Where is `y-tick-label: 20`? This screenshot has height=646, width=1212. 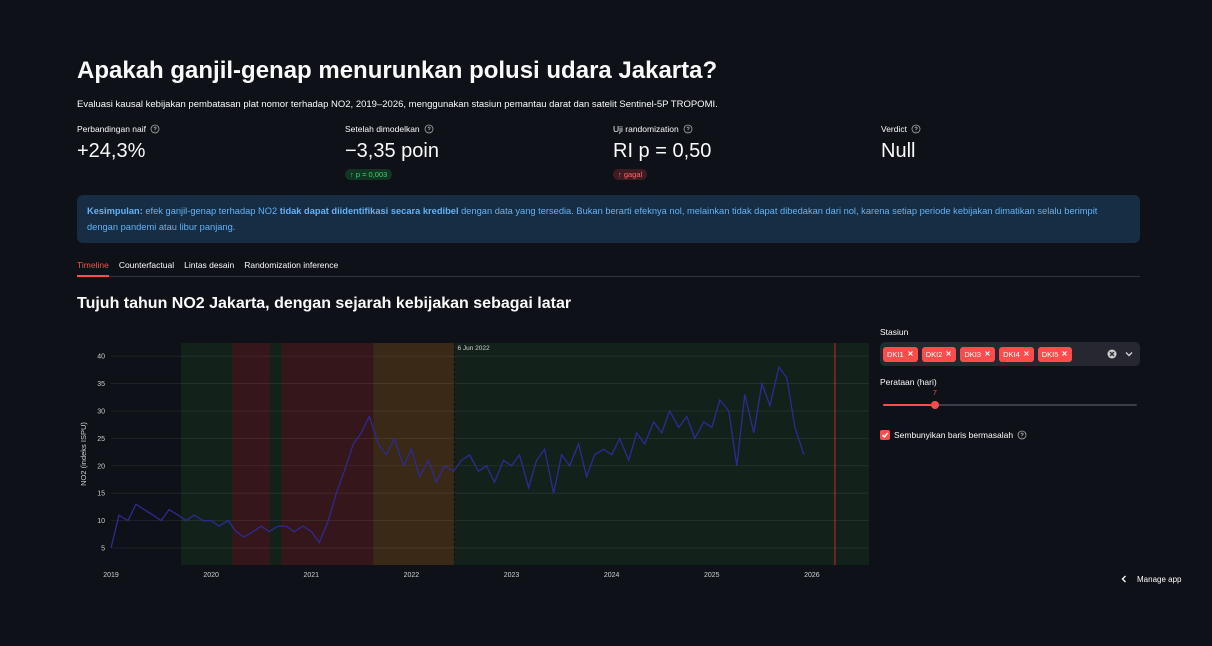 y-tick-label: 20 is located at coordinates (101, 466).